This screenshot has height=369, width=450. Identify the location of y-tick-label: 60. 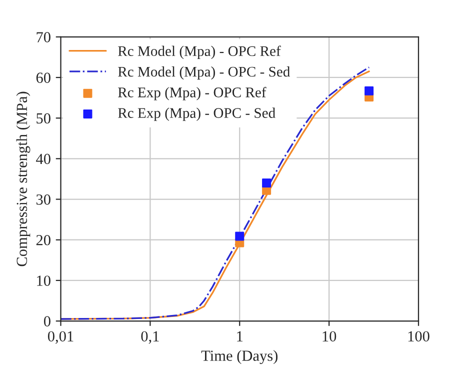
(43, 77).